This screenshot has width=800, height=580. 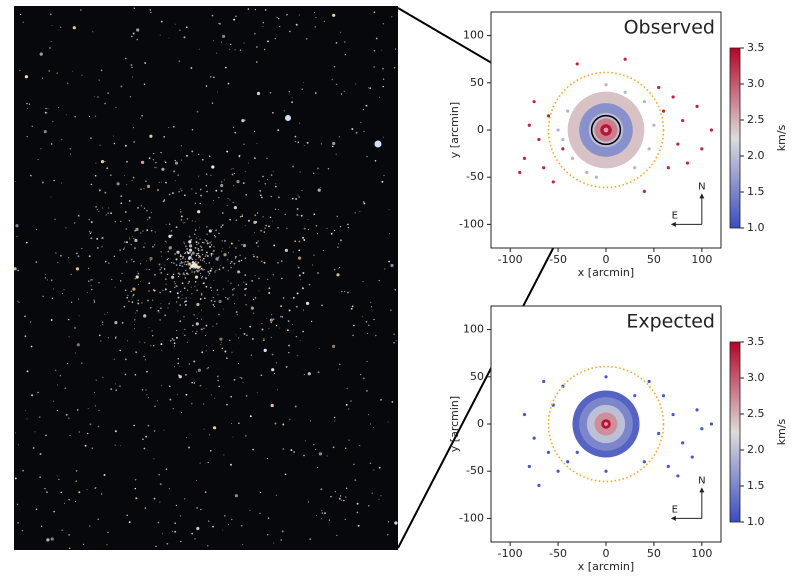 I want to click on y-axis-label: y [arcmin], so click(x=454, y=130).